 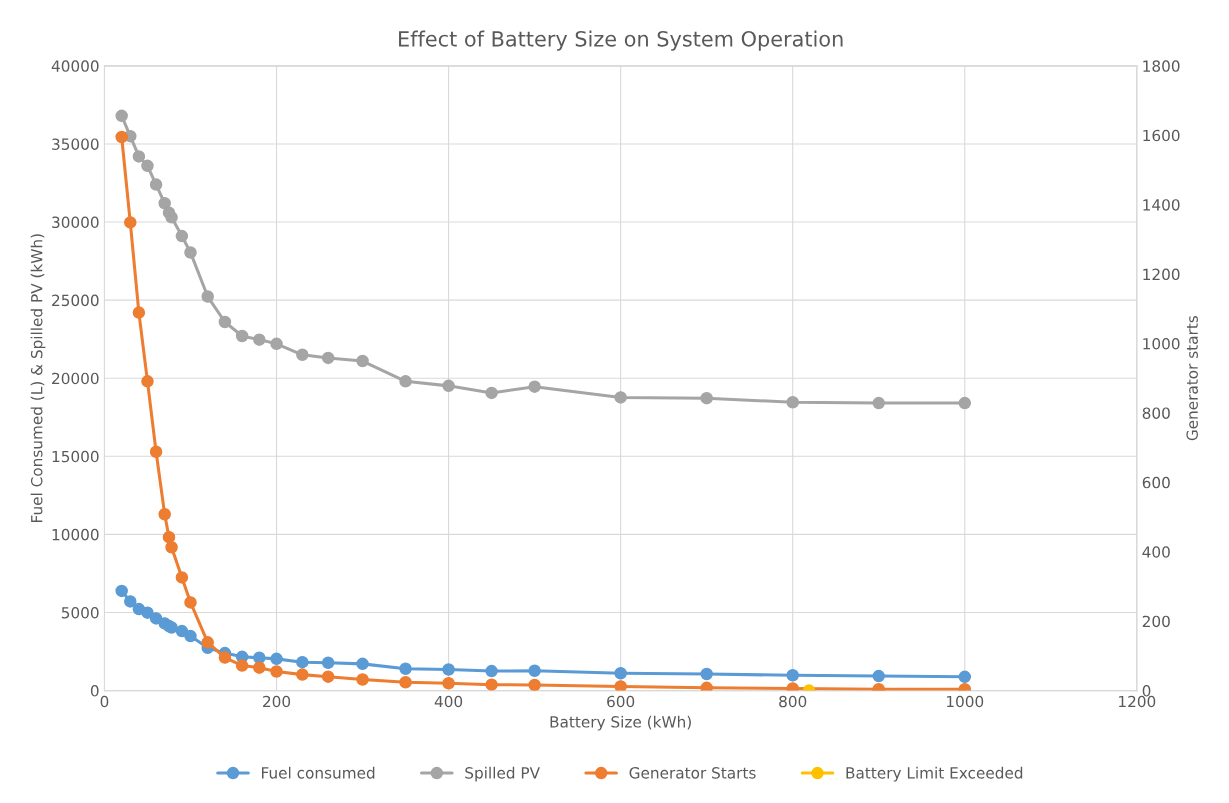 What do you see at coordinates (75, 144) in the screenshot?
I see `y-tick-label: 35000` at bounding box center [75, 144].